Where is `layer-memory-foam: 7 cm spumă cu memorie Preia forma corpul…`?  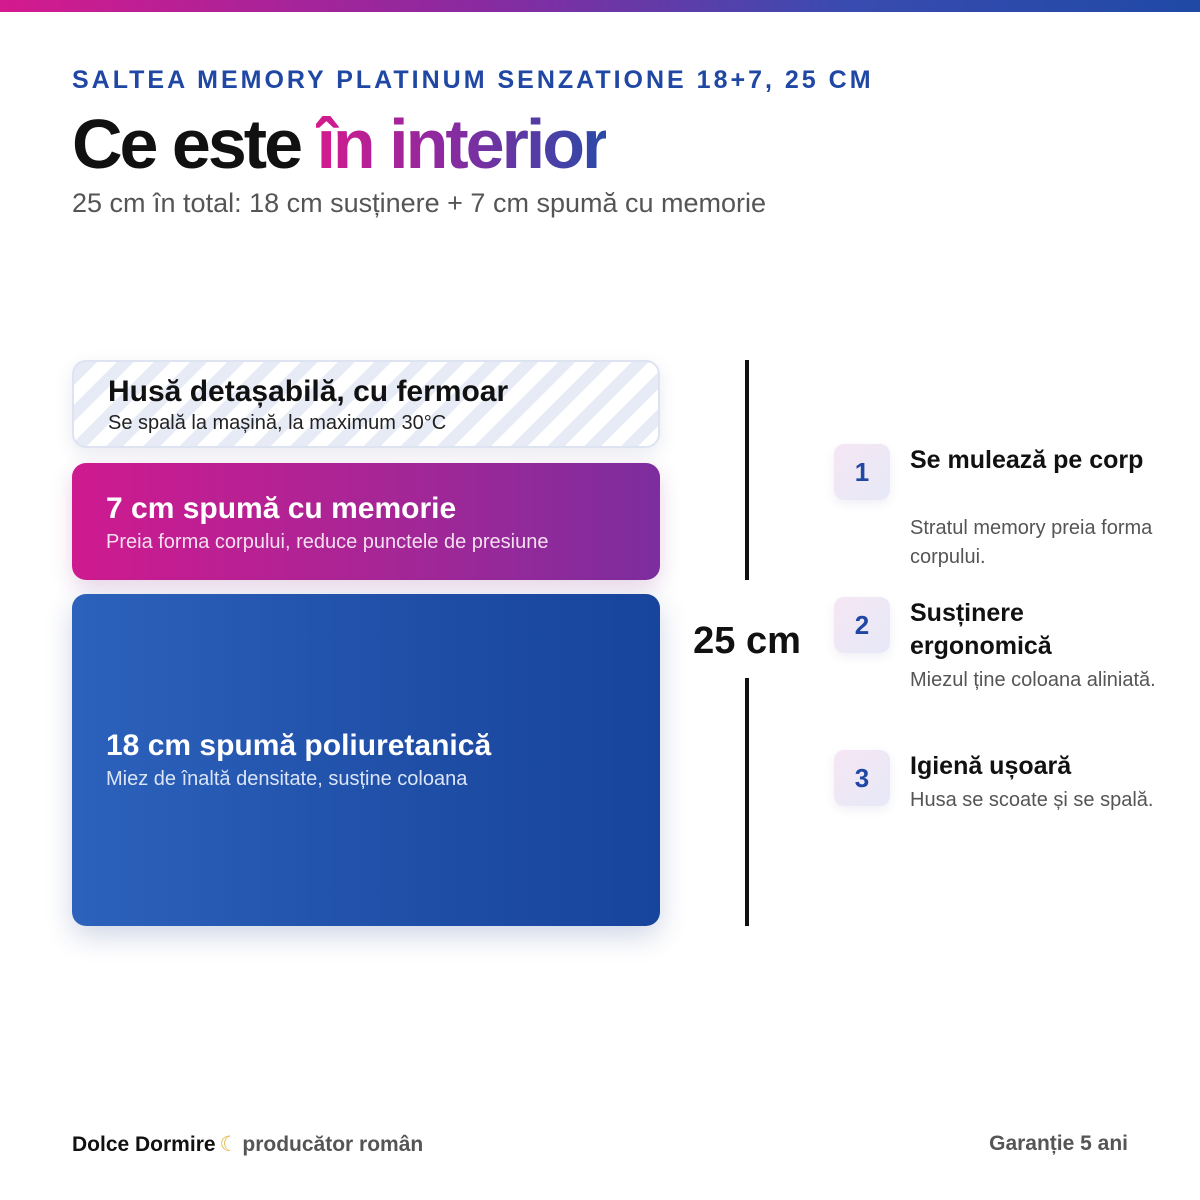
layer-memory-foam: 7 cm spumă cu memorie Preia forma corpul… is located at coordinates (366, 521).